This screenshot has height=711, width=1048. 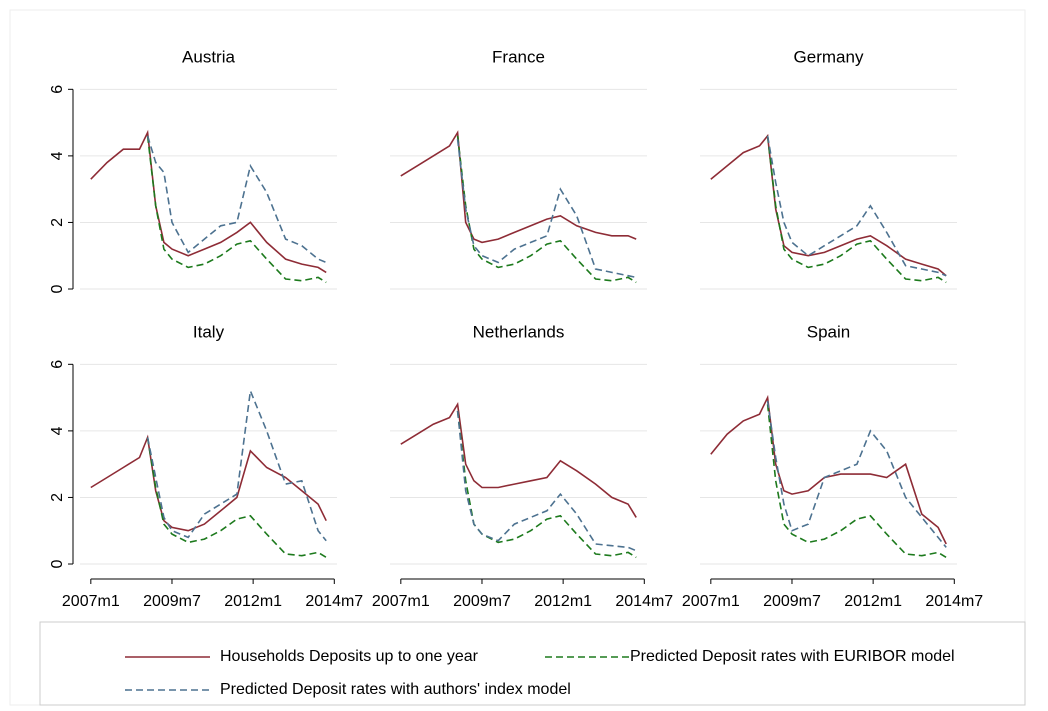 What do you see at coordinates (829, 56) in the screenshot?
I see `panel-title: Germany` at bounding box center [829, 56].